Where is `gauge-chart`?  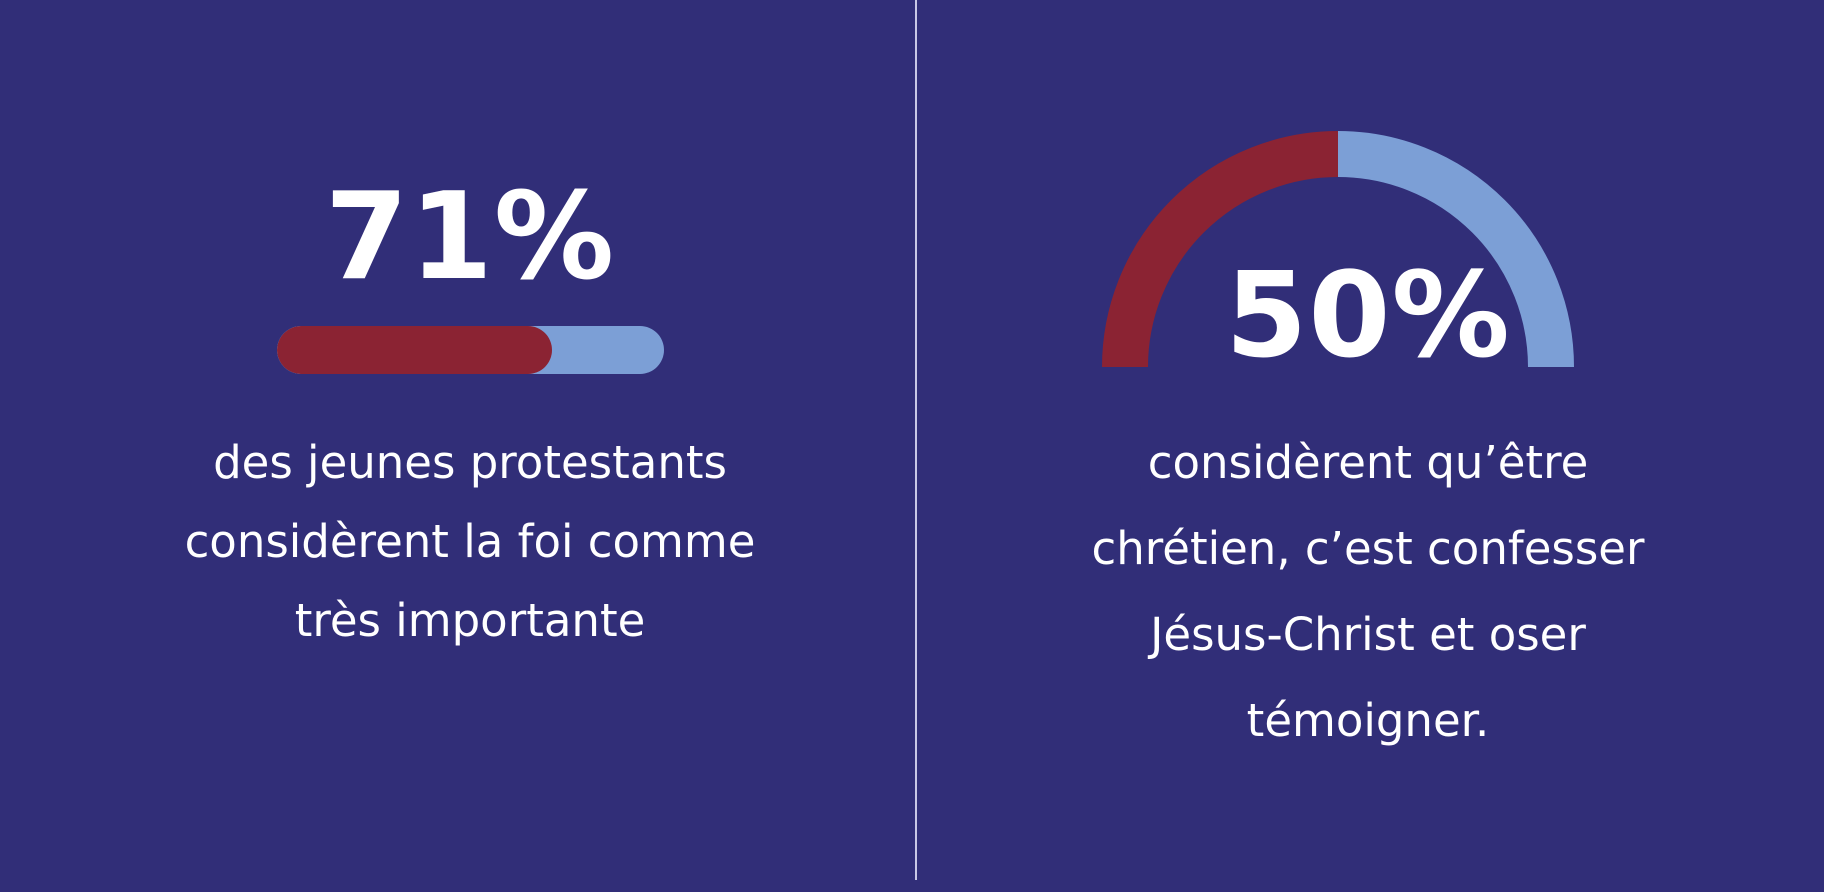 gauge-chart is located at coordinates (1338, 249).